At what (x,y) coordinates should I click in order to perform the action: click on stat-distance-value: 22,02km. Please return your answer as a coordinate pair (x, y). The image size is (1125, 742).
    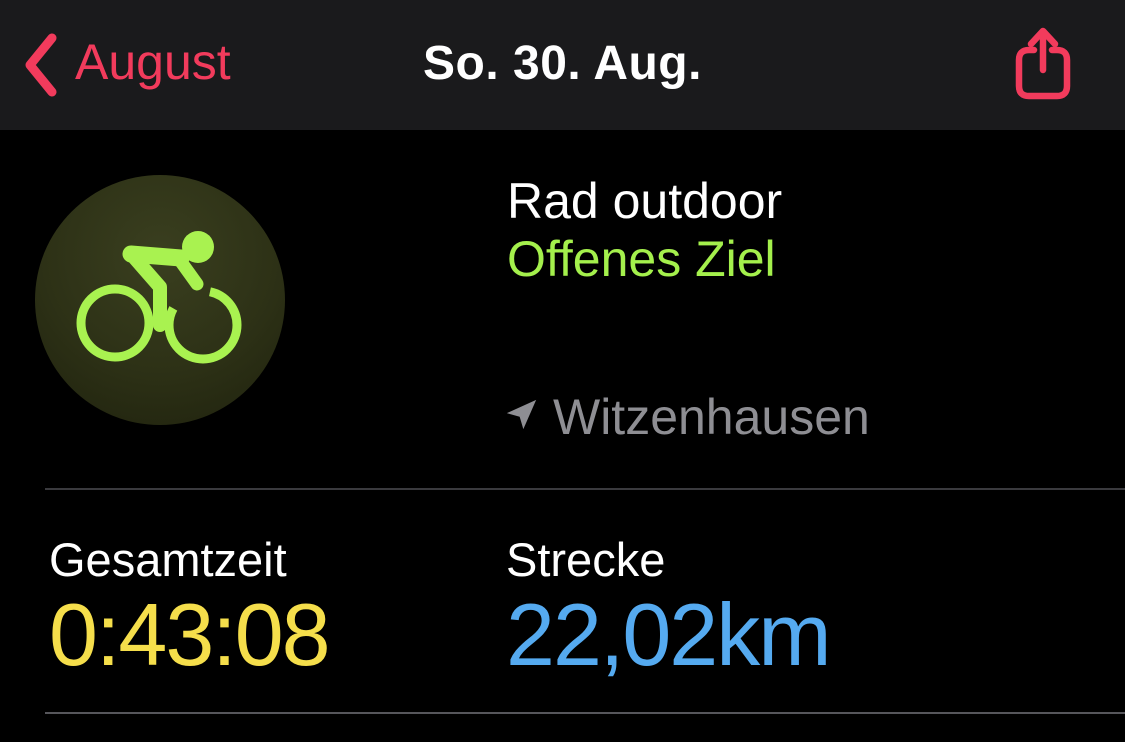
    Looking at the image, I should click on (669, 634).